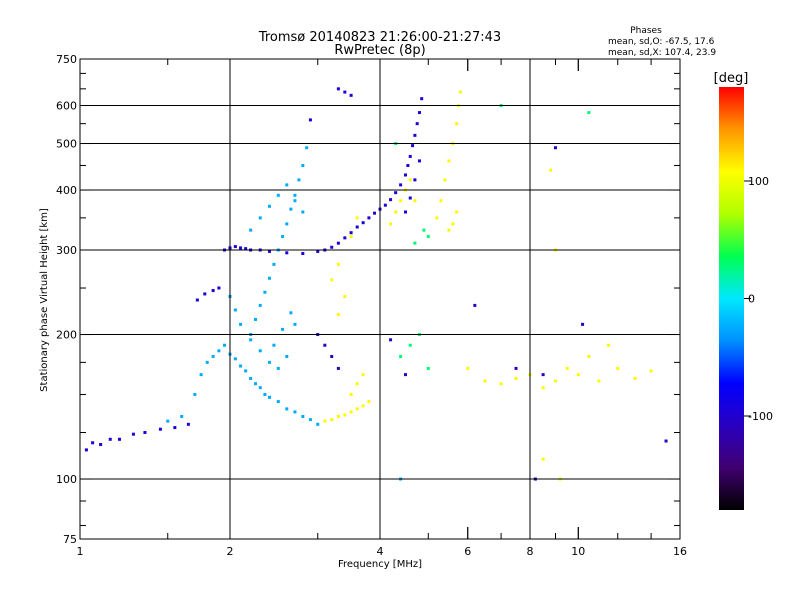 This screenshot has height=600, width=800. What do you see at coordinates (661, 42) in the screenshot?
I see `phase-box-o-mode: mean, sd,O: -67.5, 17.6` at bounding box center [661, 42].